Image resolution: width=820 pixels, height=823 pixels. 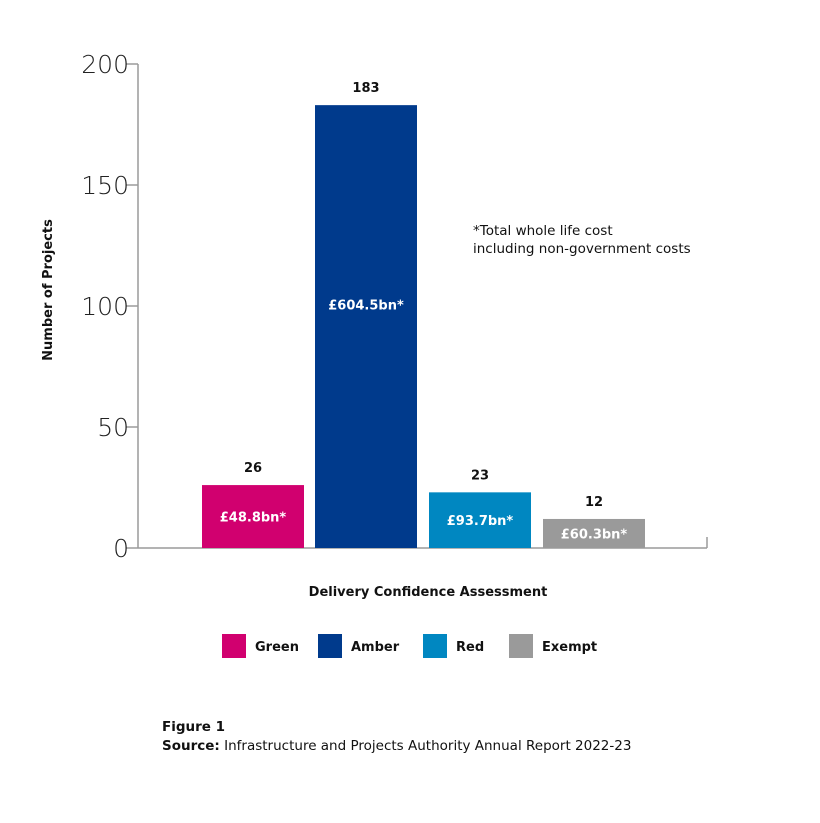 I want to click on bar-cost-label: £604.5bn*, so click(x=366, y=305).